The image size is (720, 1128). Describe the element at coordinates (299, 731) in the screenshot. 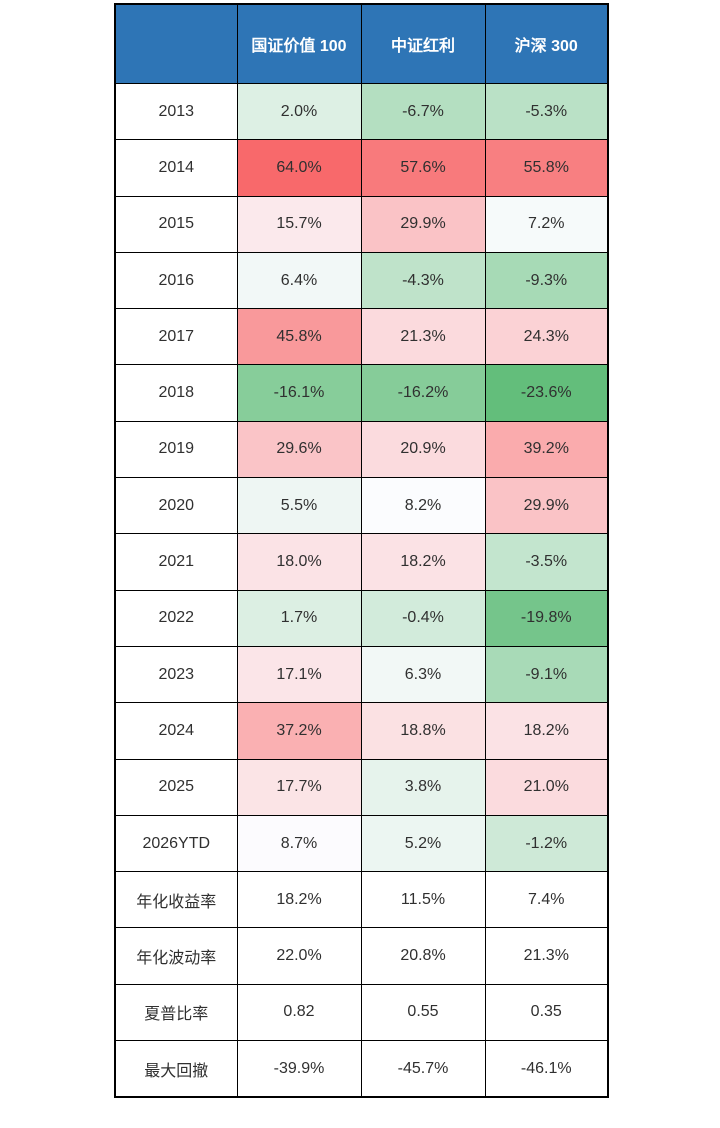

I see `table-cell: 37.2%` at that location.